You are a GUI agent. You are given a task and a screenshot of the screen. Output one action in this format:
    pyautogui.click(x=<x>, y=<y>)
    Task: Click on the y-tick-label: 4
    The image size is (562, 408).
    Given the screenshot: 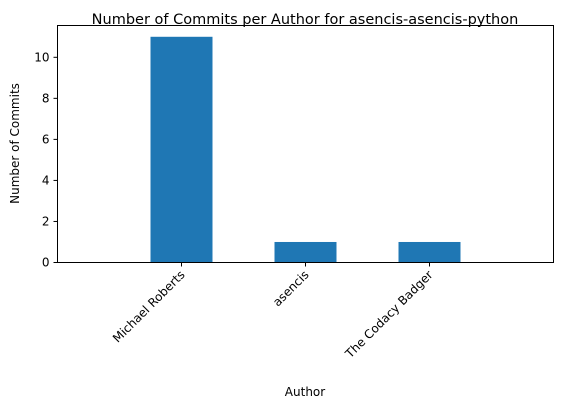 What is the action you would take?
    pyautogui.click(x=46, y=180)
    